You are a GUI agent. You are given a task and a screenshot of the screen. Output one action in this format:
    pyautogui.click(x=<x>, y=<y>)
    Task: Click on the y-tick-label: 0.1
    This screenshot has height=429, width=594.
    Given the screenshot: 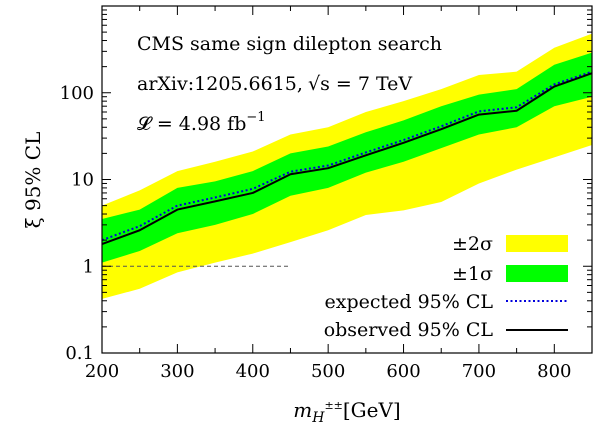 What is the action you would take?
    pyautogui.click(x=79, y=353)
    